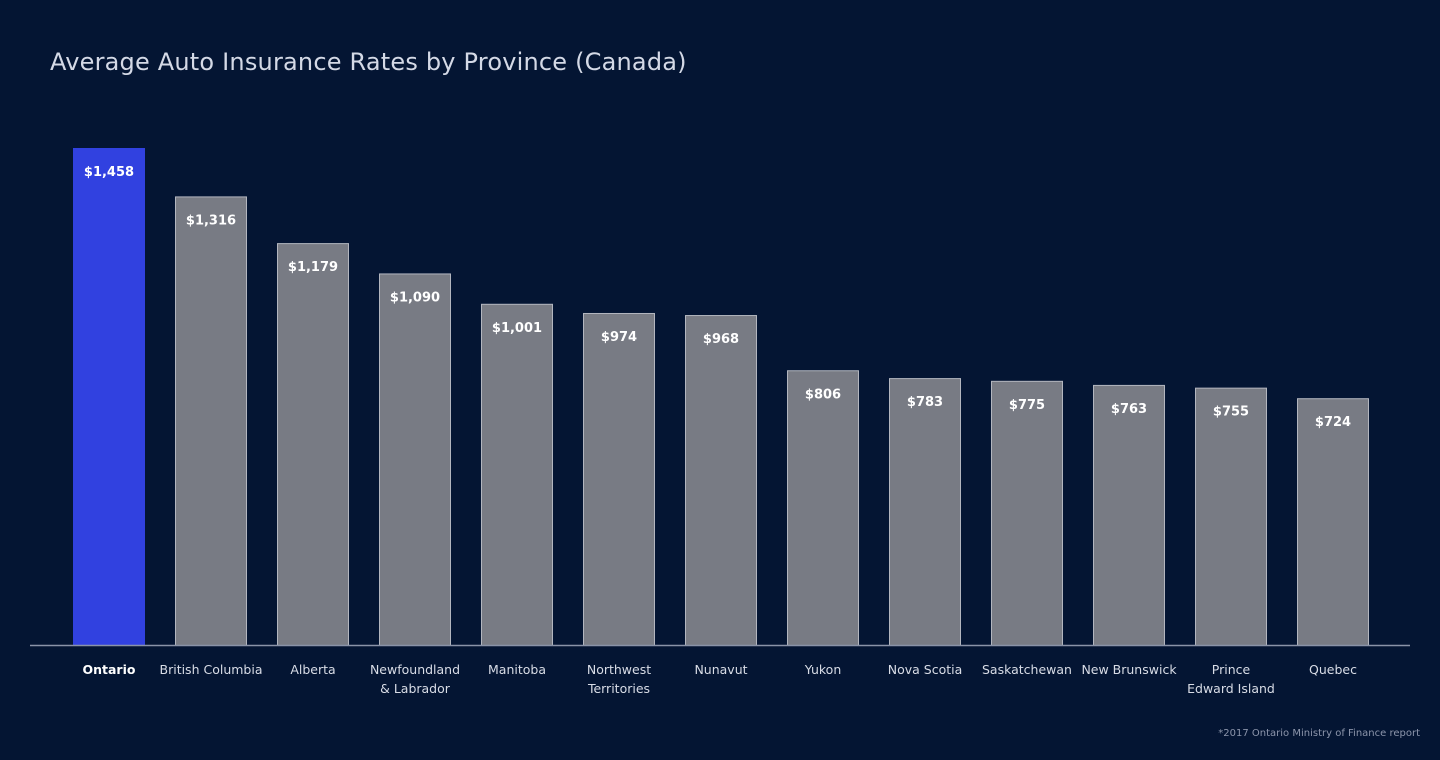 This screenshot has height=760, width=1440. I want to click on bar-value-label-6: $968, so click(721, 339).